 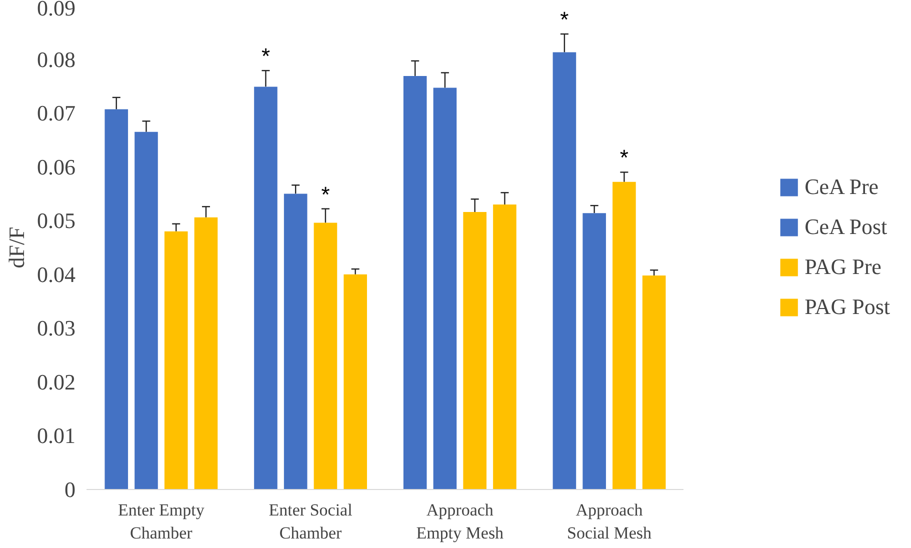 What do you see at coordinates (161, 521) in the screenshot?
I see `x-tick-label: Enter Empty Chamber` at bounding box center [161, 521].